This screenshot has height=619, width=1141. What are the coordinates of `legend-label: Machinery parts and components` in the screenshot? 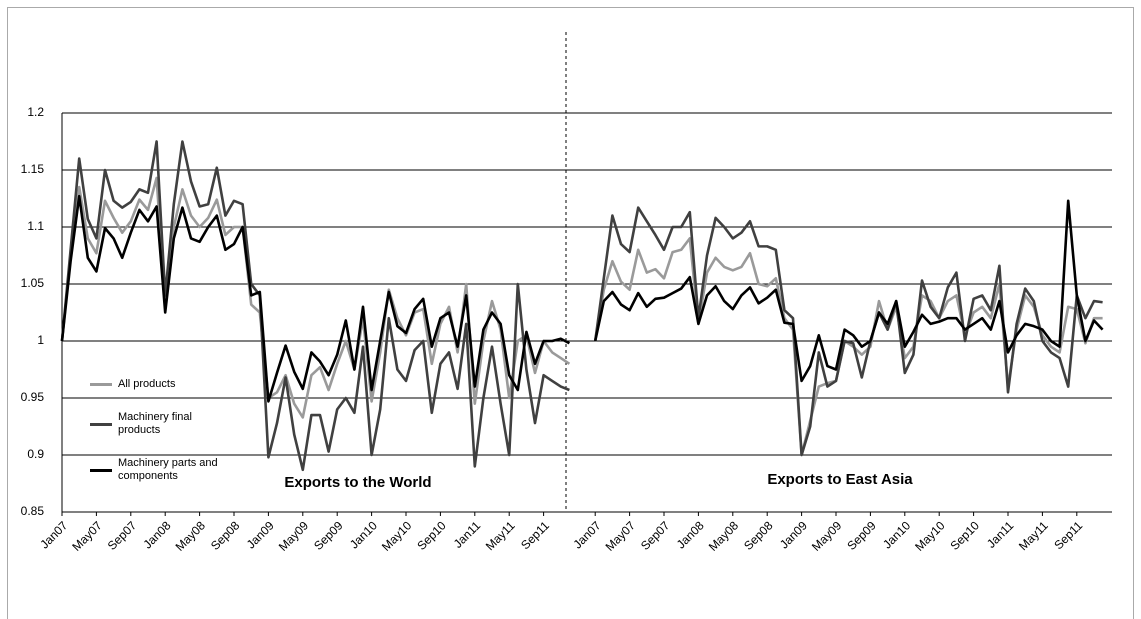 It's located at (168, 469).